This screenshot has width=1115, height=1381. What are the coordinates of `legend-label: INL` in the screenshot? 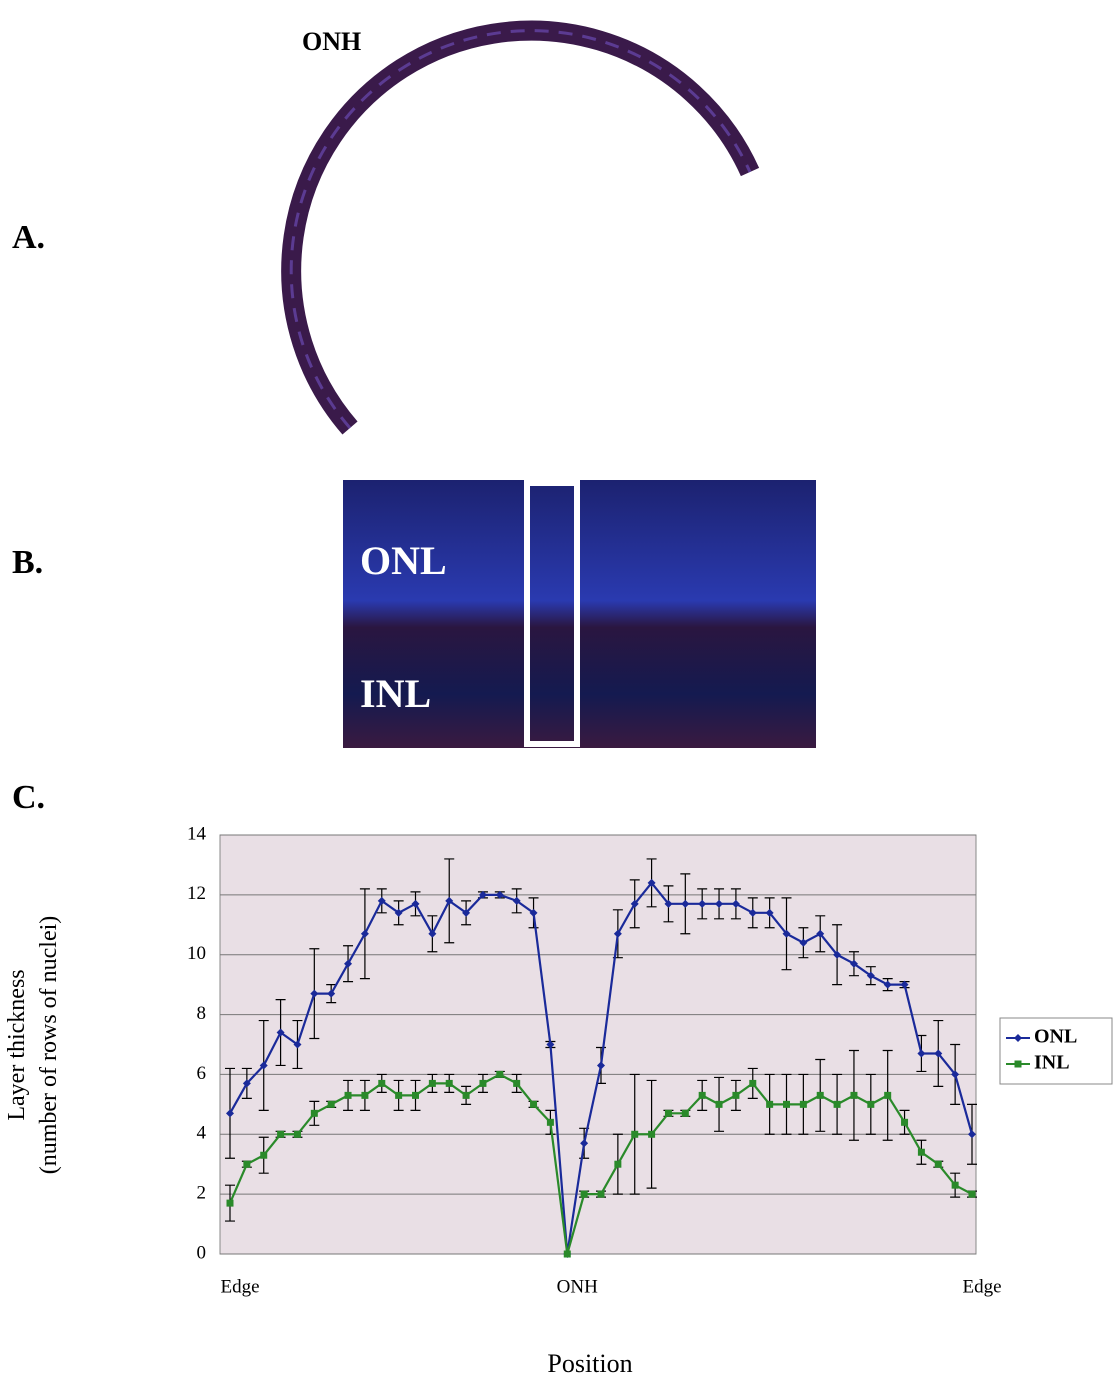 It's located at (1052, 1063).